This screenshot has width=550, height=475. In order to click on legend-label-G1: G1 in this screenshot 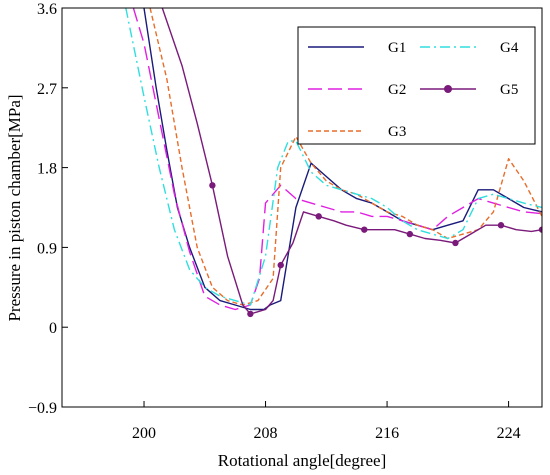, I will do `click(397, 48)`.